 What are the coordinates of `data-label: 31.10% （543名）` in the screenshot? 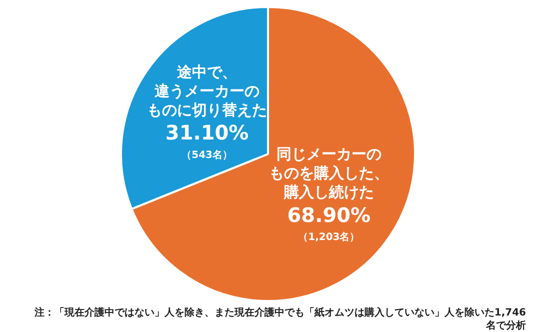 It's located at (207, 140).